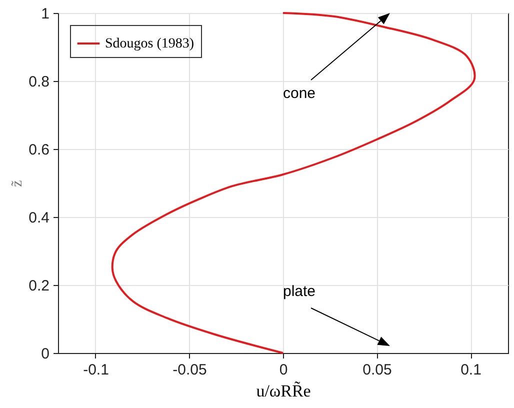 The height and width of the screenshot is (408, 514). Describe the element at coordinates (39, 82) in the screenshot. I see `y-tick-label: 0.8` at that location.